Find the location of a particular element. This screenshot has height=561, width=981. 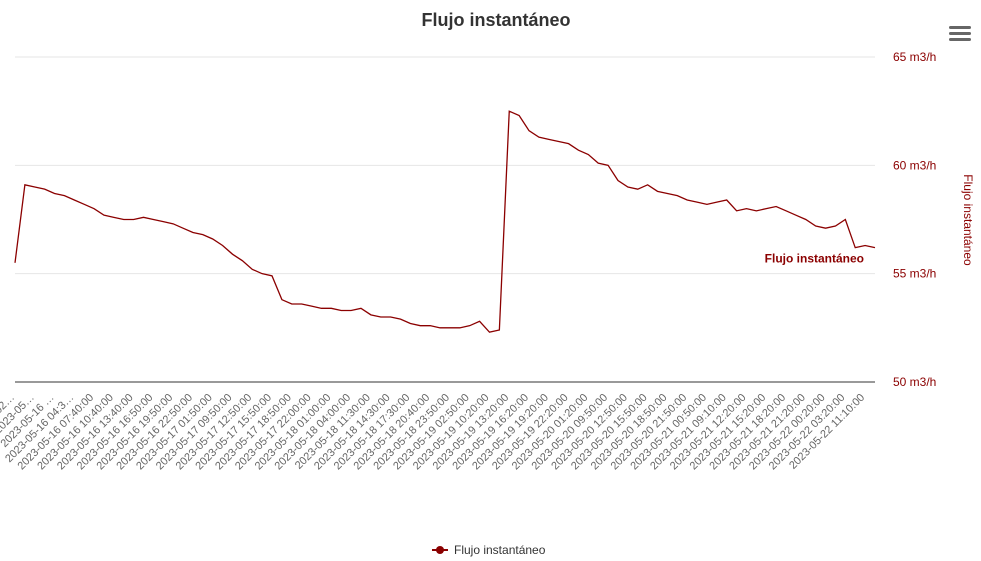

series-label: Flujo instantáneo is located at coordinates (814, 259).